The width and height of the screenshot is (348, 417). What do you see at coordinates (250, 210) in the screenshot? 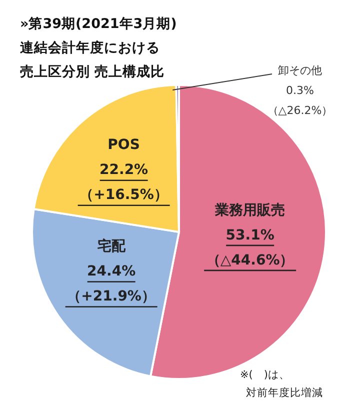
I see `slice-label: 業務用販売` at bounding box center [250, 210].